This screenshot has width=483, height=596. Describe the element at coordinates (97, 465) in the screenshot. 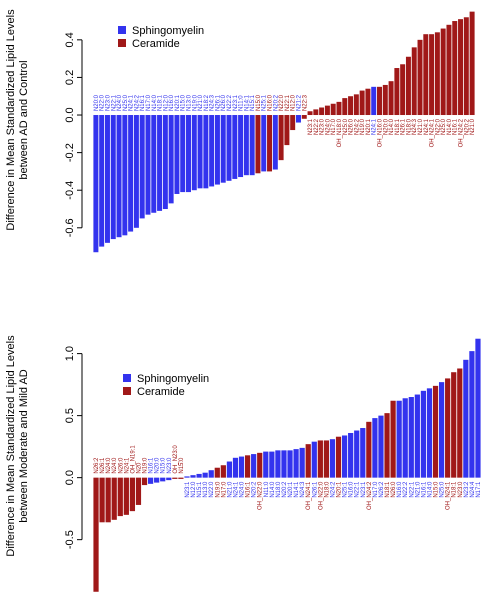

I see `bar-label: N26:2` at that location.